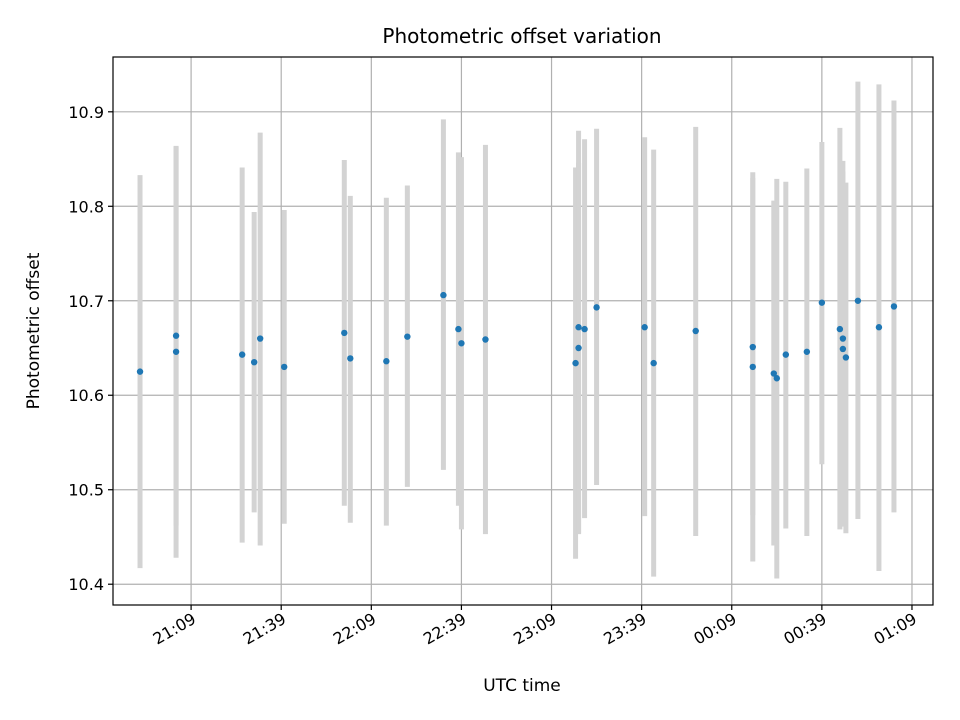 The width and height of the screenshot is (960, 720). What do you see at coordinates (34, 330) in the screenshot?
I see `y-axis-title: Photometric offset` at bounding box center [34, 330].